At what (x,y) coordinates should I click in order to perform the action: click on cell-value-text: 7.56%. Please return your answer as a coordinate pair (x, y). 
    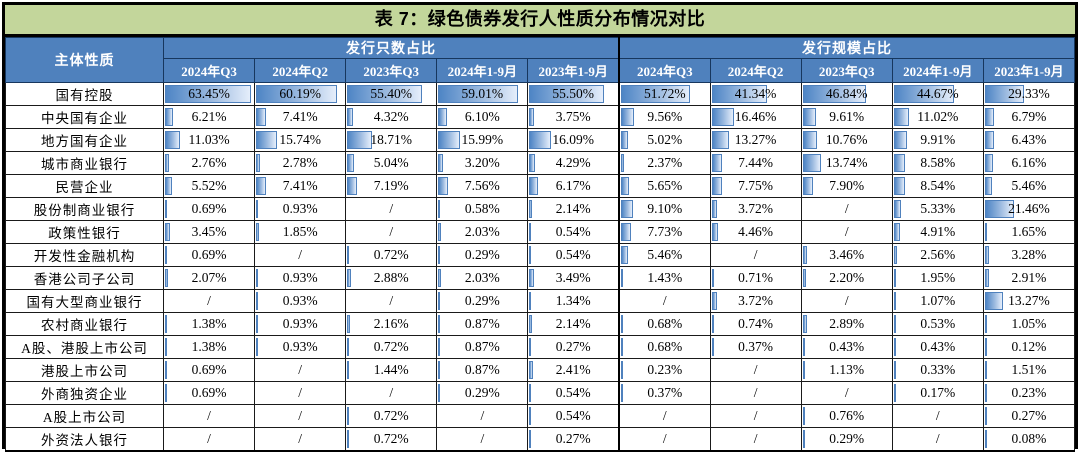
    Looking at the image, I should click on (482, 185).